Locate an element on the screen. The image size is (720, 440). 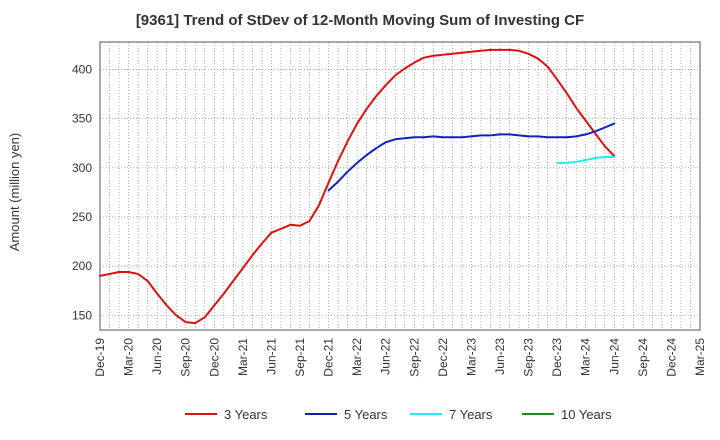
legend: 3 Years 5 Years 7 Years 10 Years is located at coordinates (398, 414).